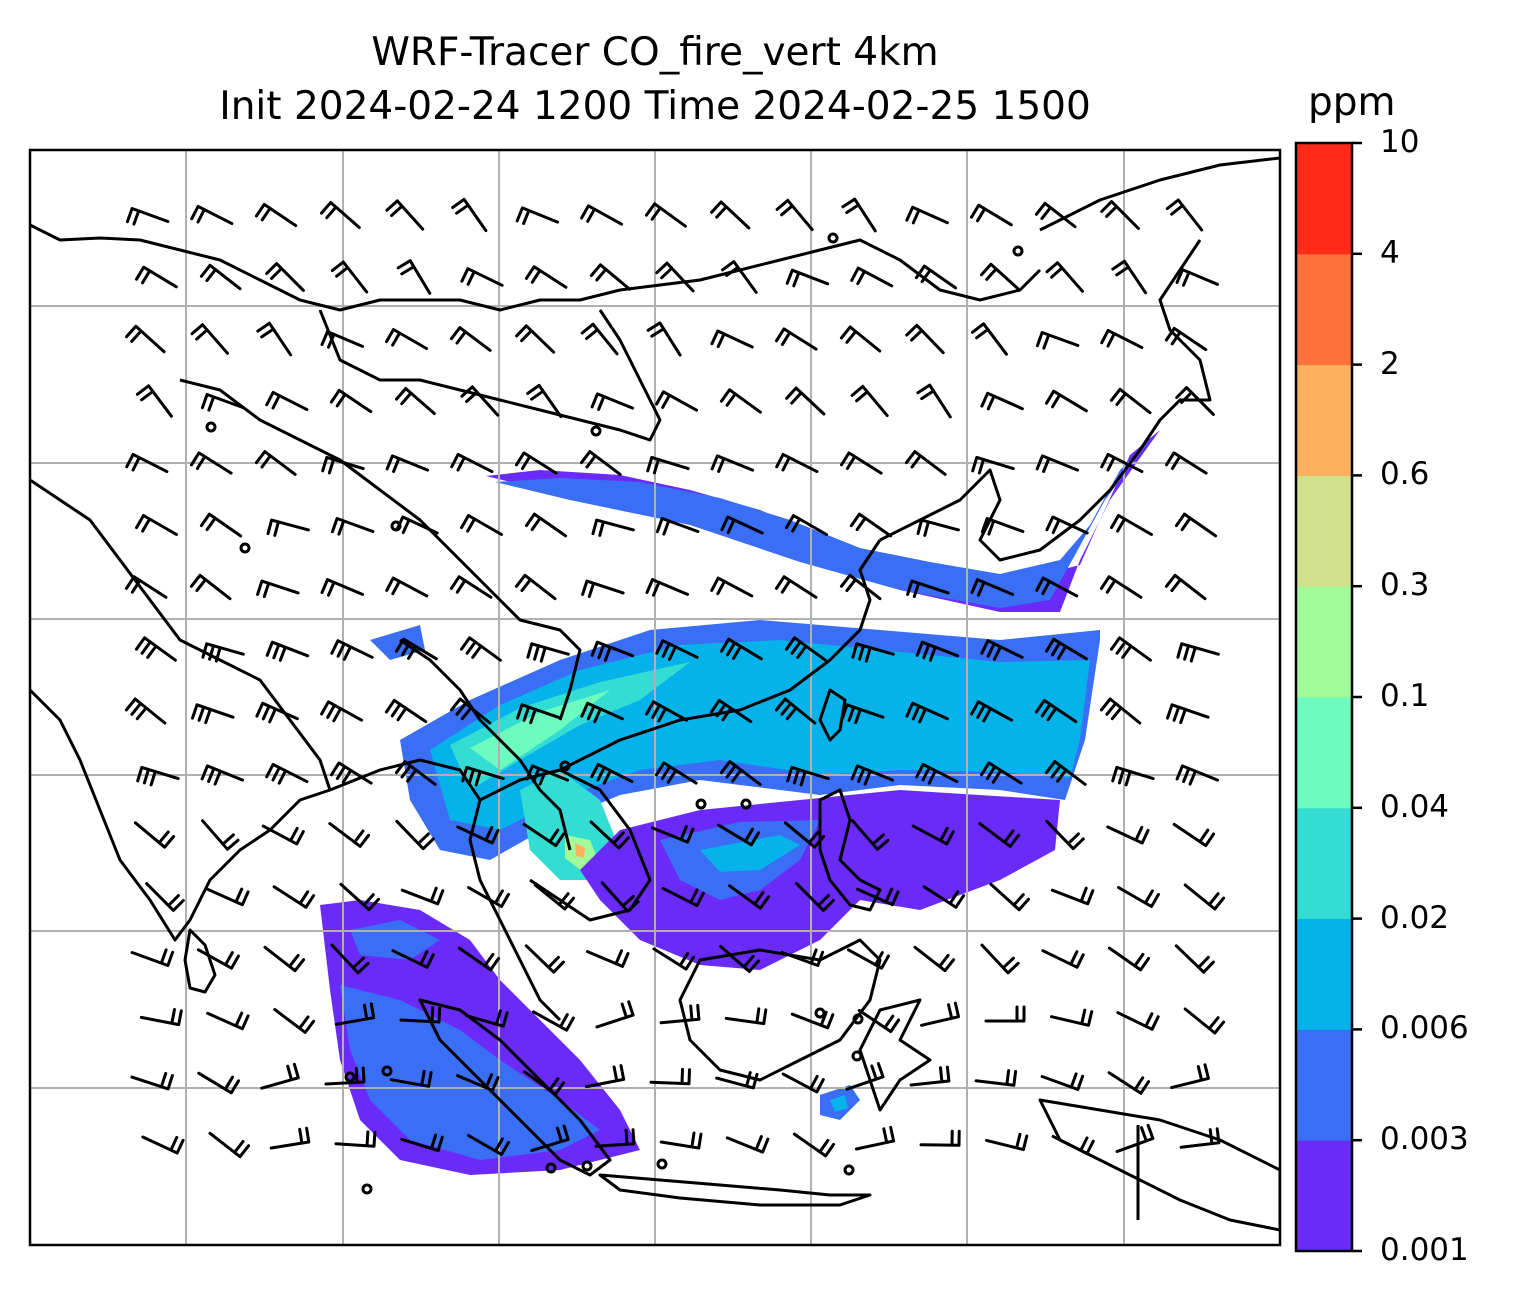 The height and width of the screenshot is (1306, 1528). I want to click on coastline-sulawesi, so click(895, 1055).